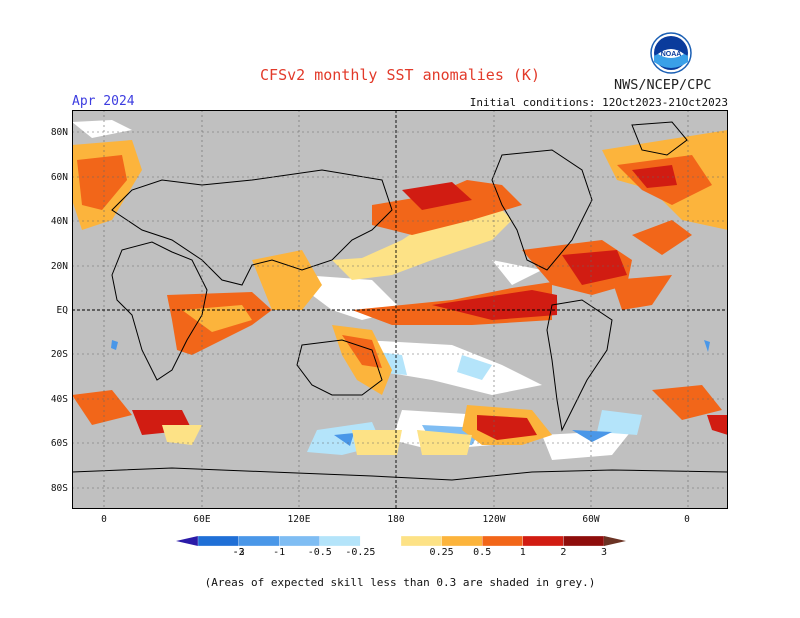 The width and height of the screenshot is (800, 618). Describe the element at coordinates (339, 367) in the screenshot. I see `australia-outline` at that location.